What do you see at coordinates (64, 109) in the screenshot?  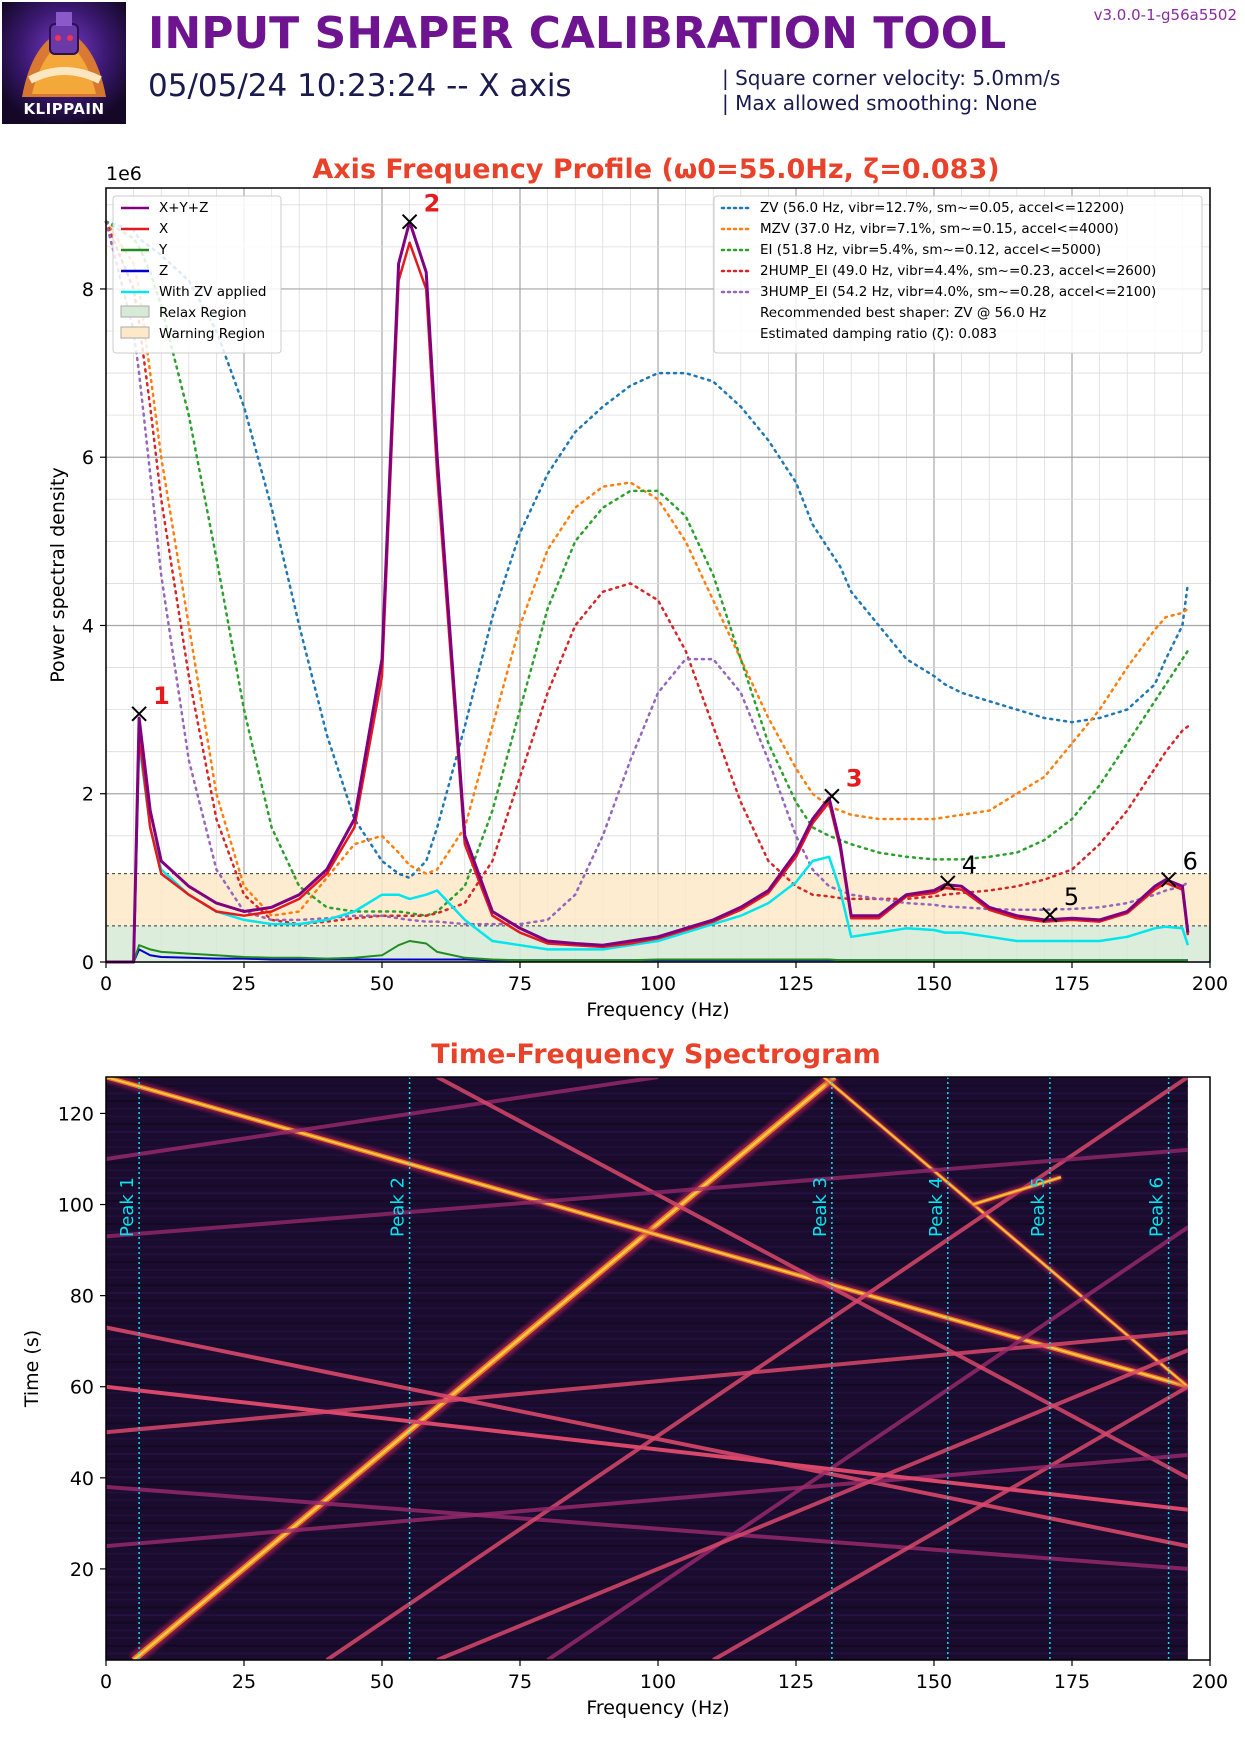 I see `logo-text: KLIPPAIN` at bounding box center [64, 109].